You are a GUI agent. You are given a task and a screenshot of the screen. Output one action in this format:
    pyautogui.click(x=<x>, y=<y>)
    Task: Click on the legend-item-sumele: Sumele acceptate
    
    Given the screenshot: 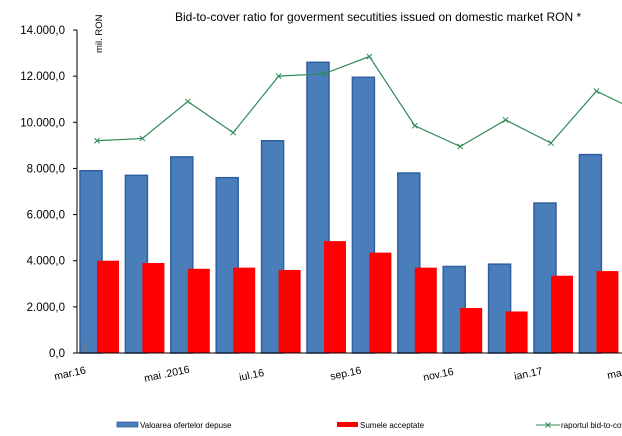 What is the action you would take?
    pyautogui.click(x=381, y=425)
    